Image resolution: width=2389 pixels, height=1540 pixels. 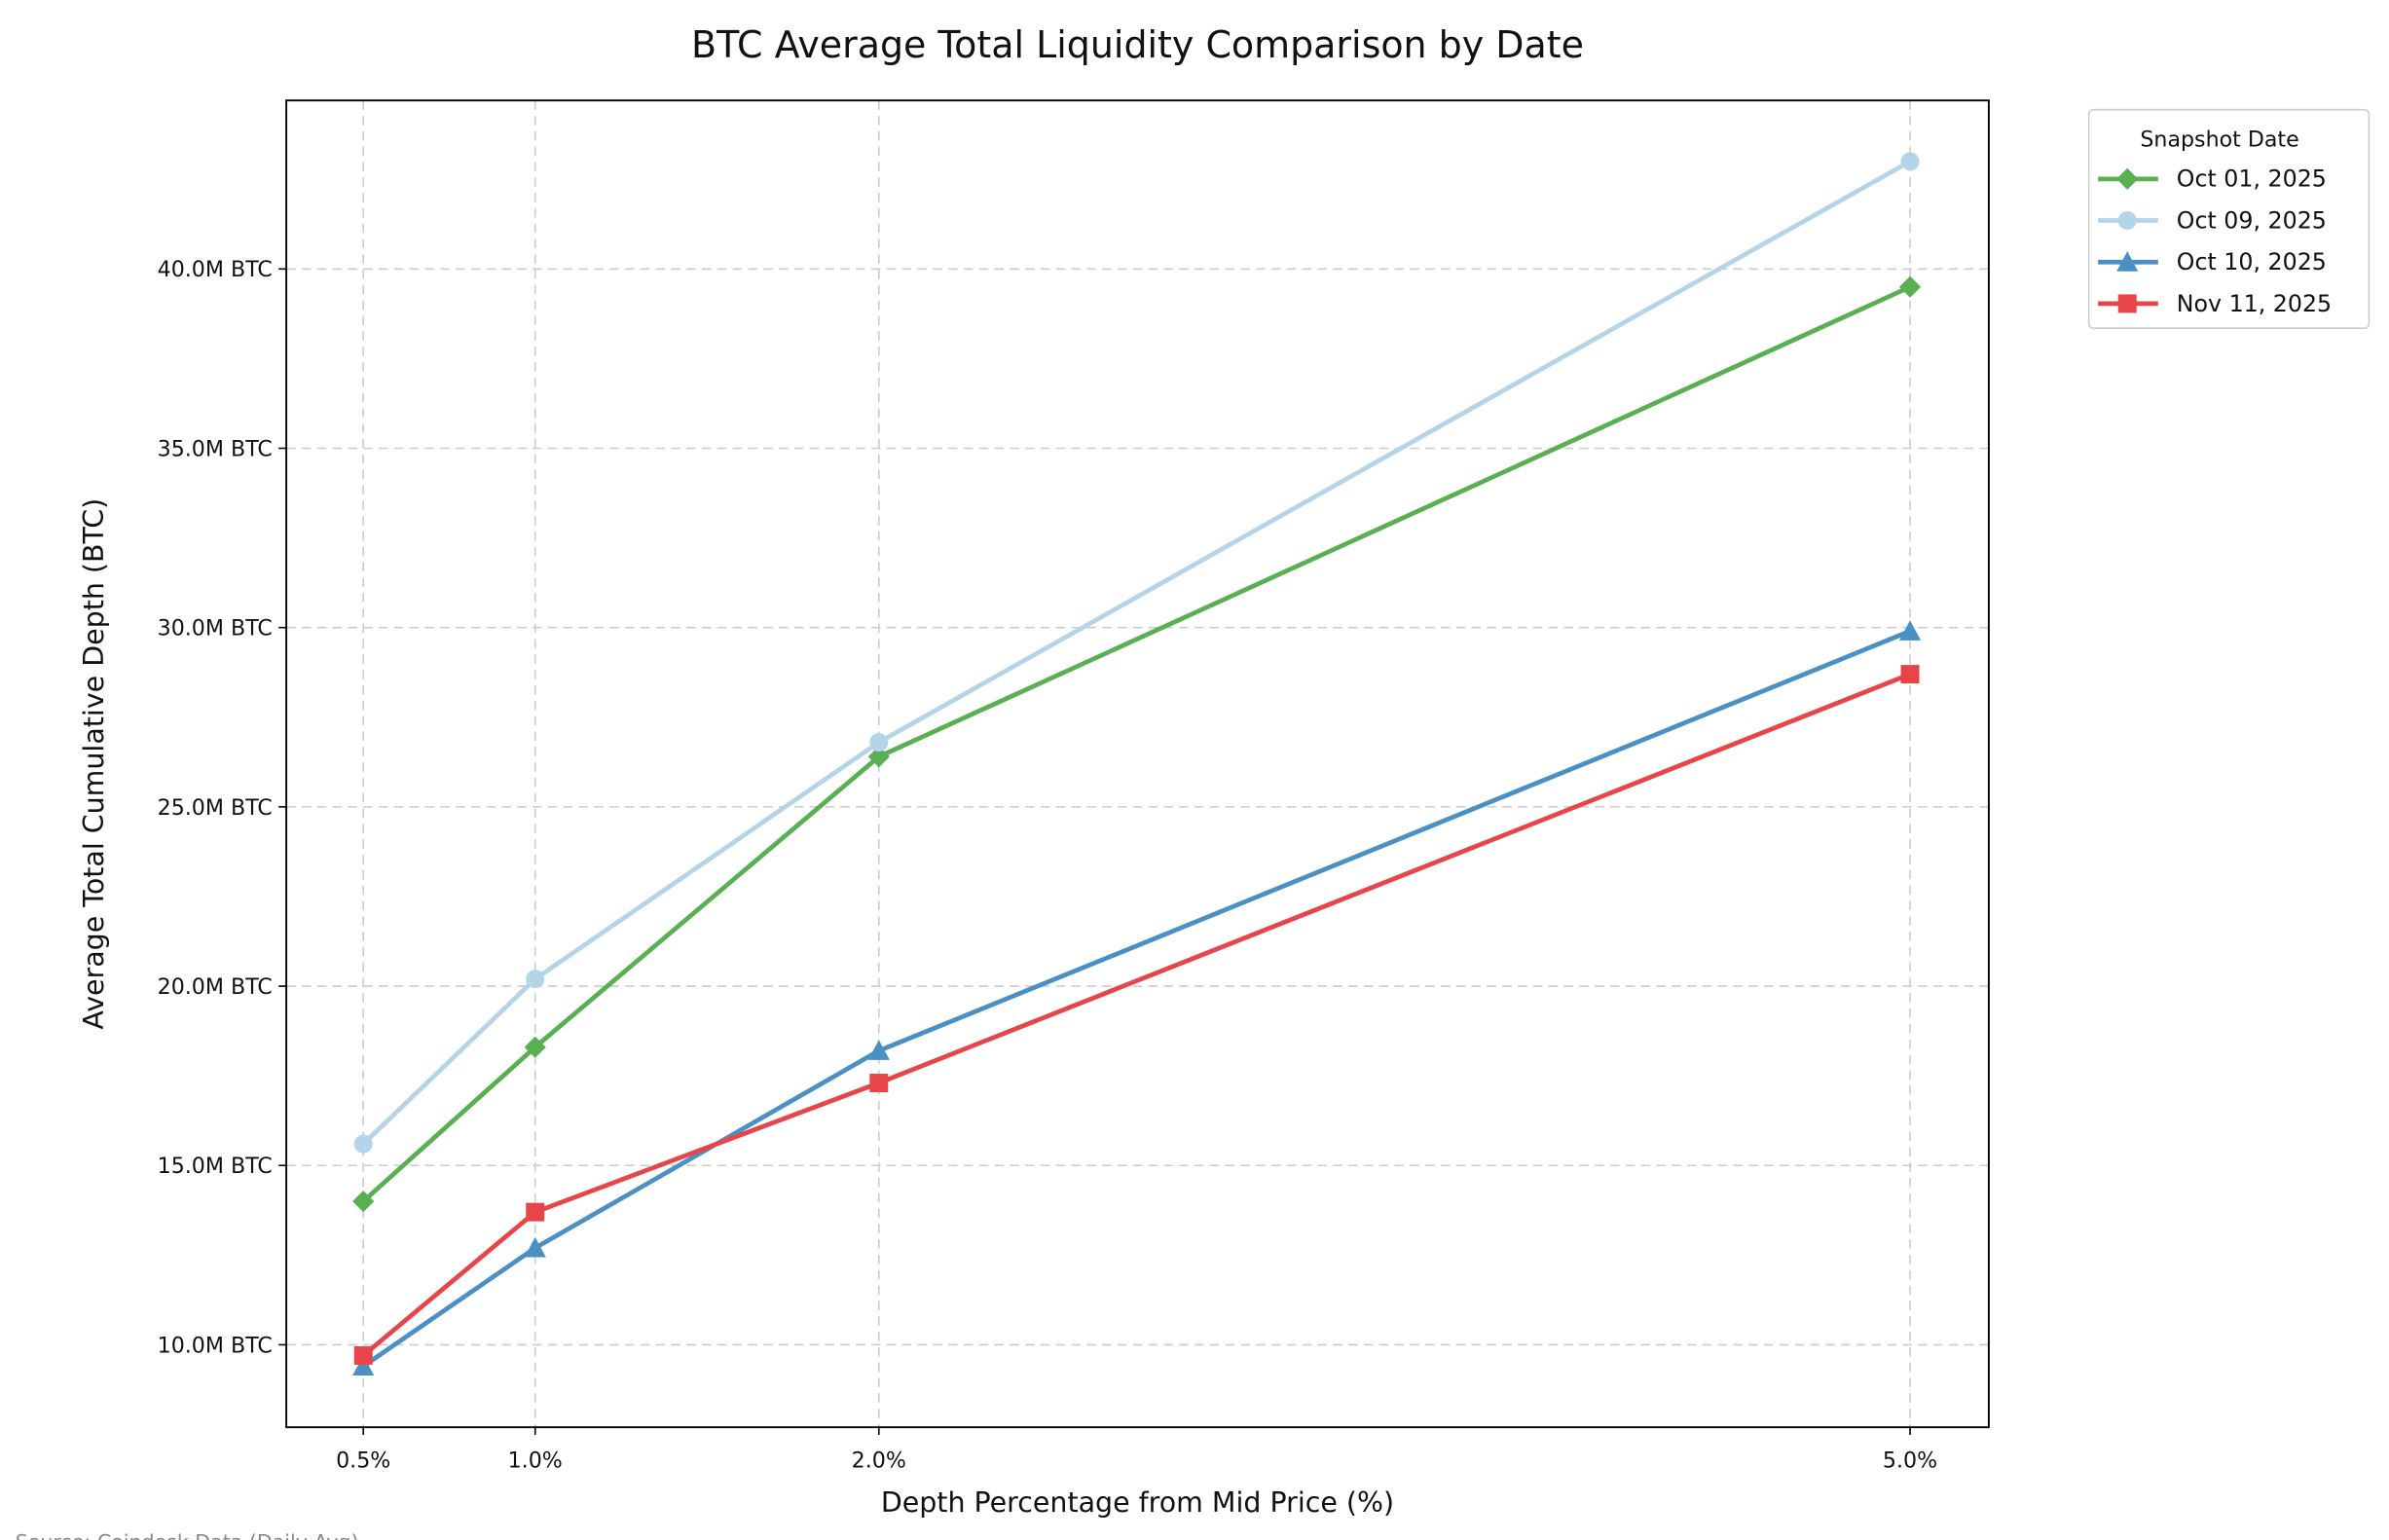 I want to click on x-tick-label: 2.0%, so click(x=879, y=1460).